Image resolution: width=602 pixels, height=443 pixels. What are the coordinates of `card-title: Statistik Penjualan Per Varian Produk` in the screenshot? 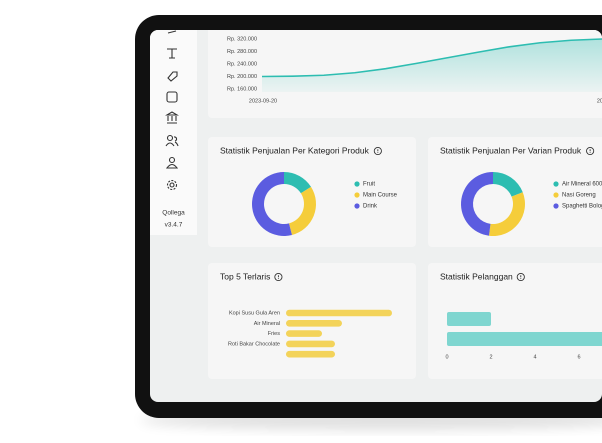 It's located at (511, 150).